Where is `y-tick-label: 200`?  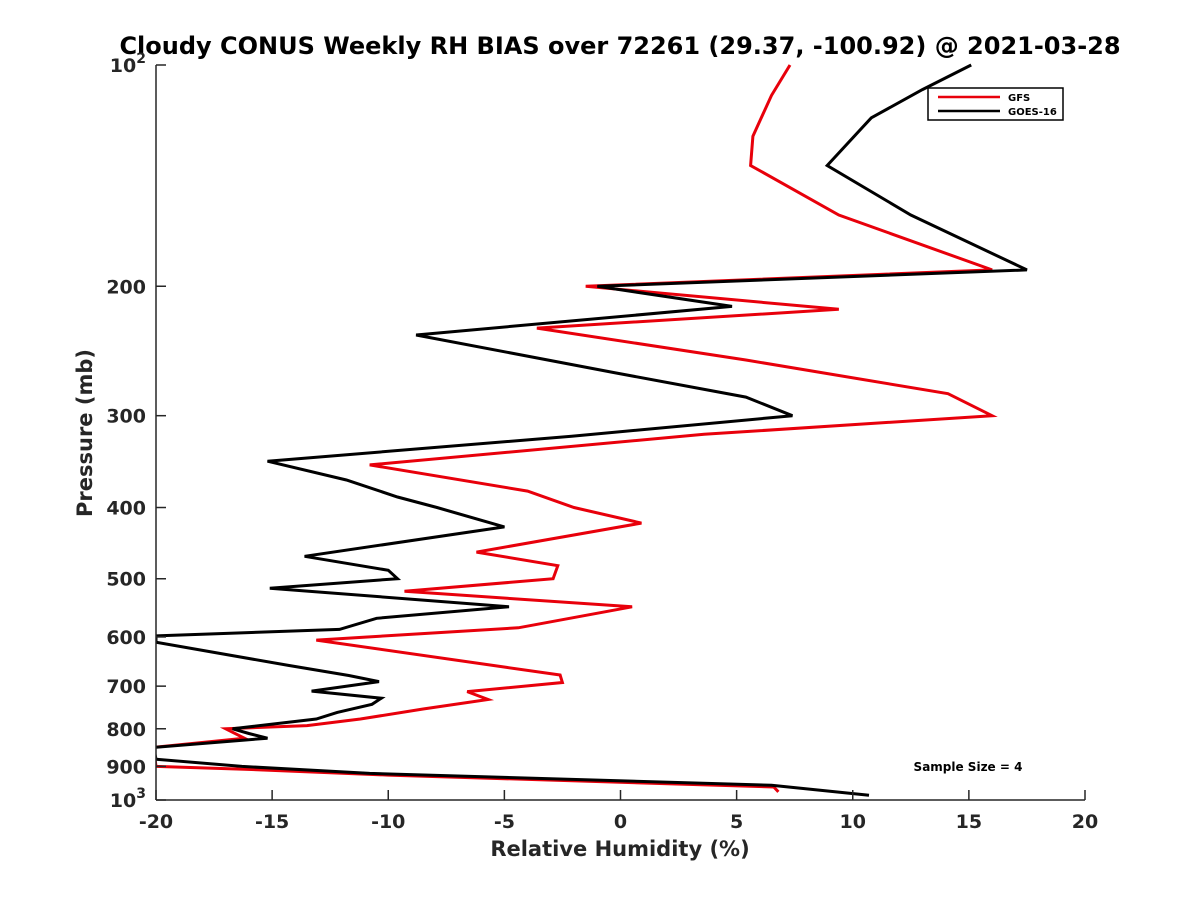
y-tick-label: 200 is located at coordinates (126, 287).